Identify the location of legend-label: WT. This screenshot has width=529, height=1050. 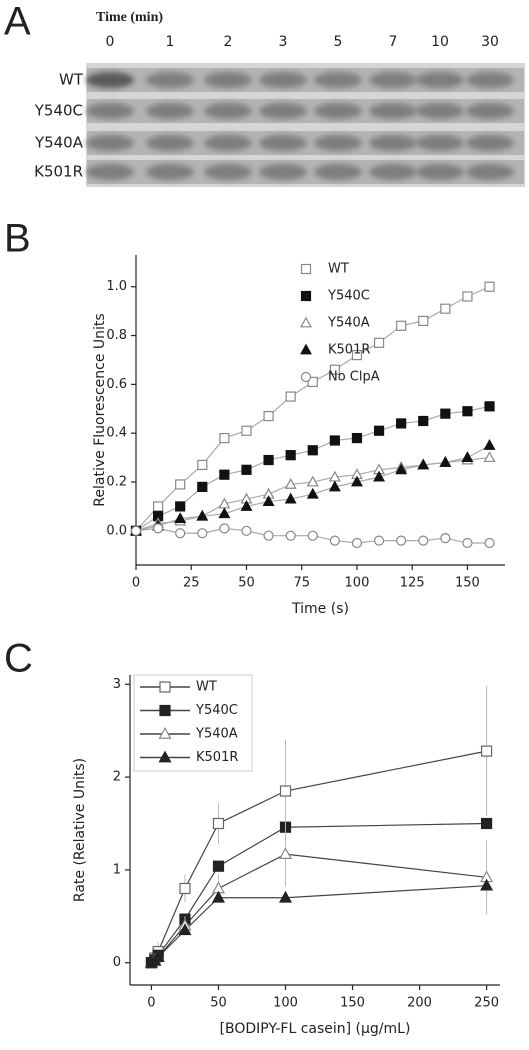
(338, 269).